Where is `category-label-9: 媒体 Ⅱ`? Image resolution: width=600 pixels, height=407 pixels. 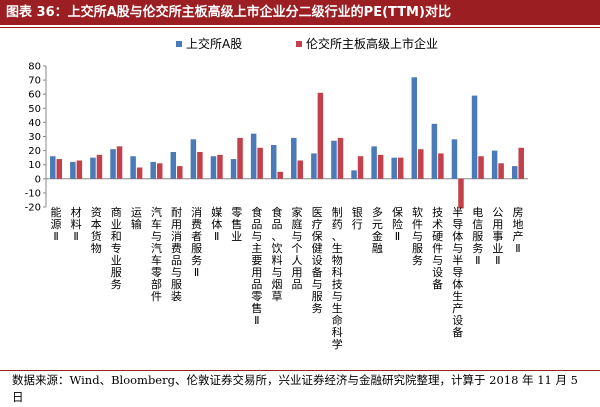
category-label-9: 媒体 Ⅱ is located at coordinates (216, 224).